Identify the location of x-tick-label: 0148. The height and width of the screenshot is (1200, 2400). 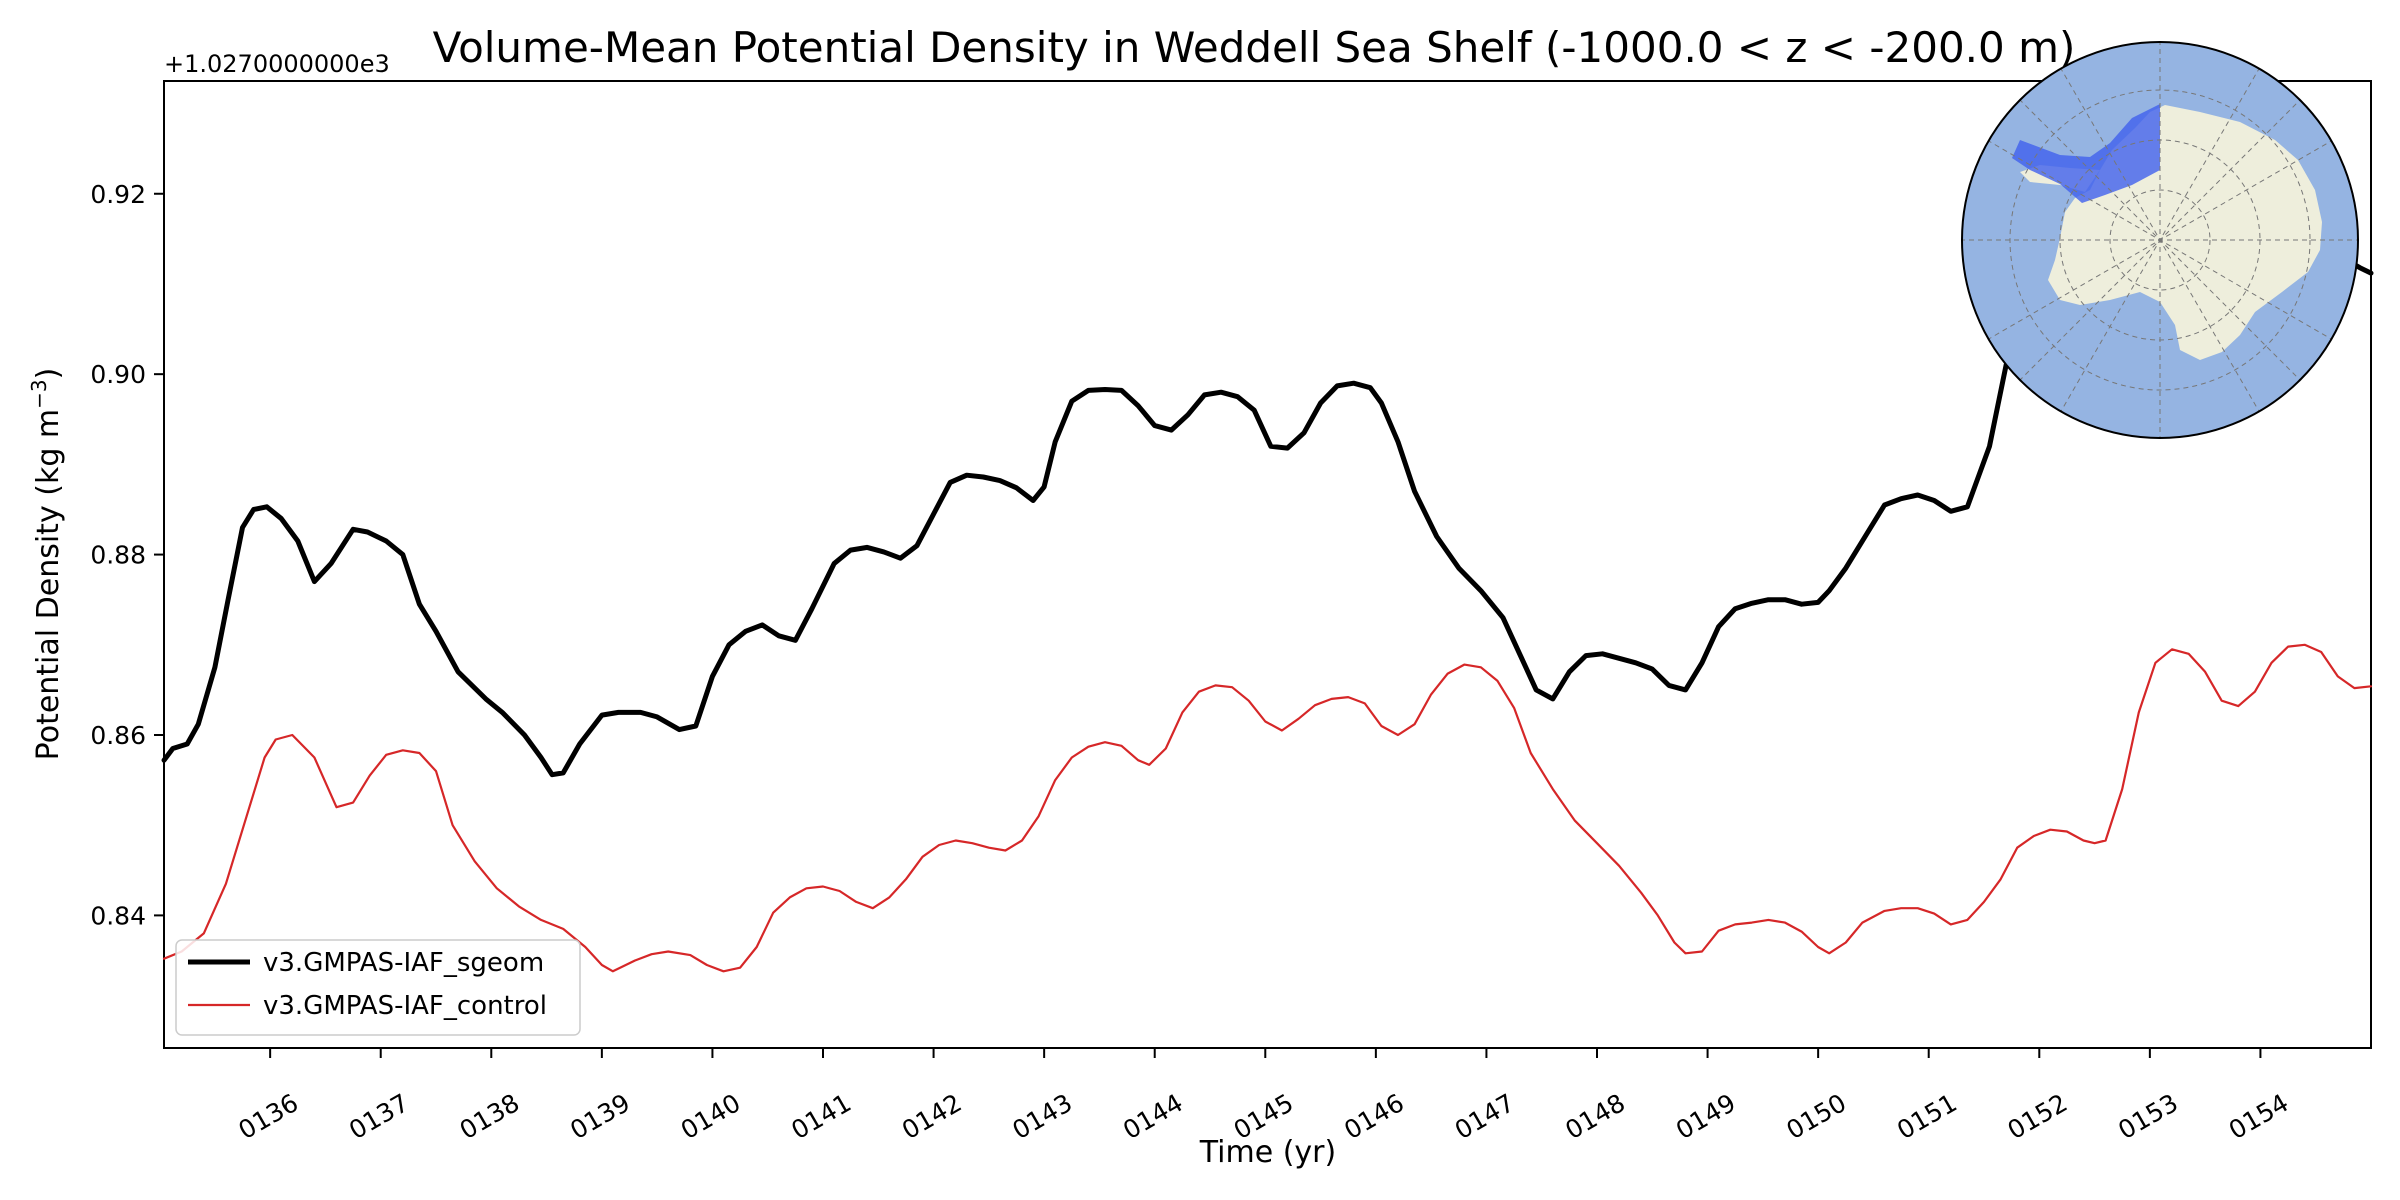
(1595, 1116).